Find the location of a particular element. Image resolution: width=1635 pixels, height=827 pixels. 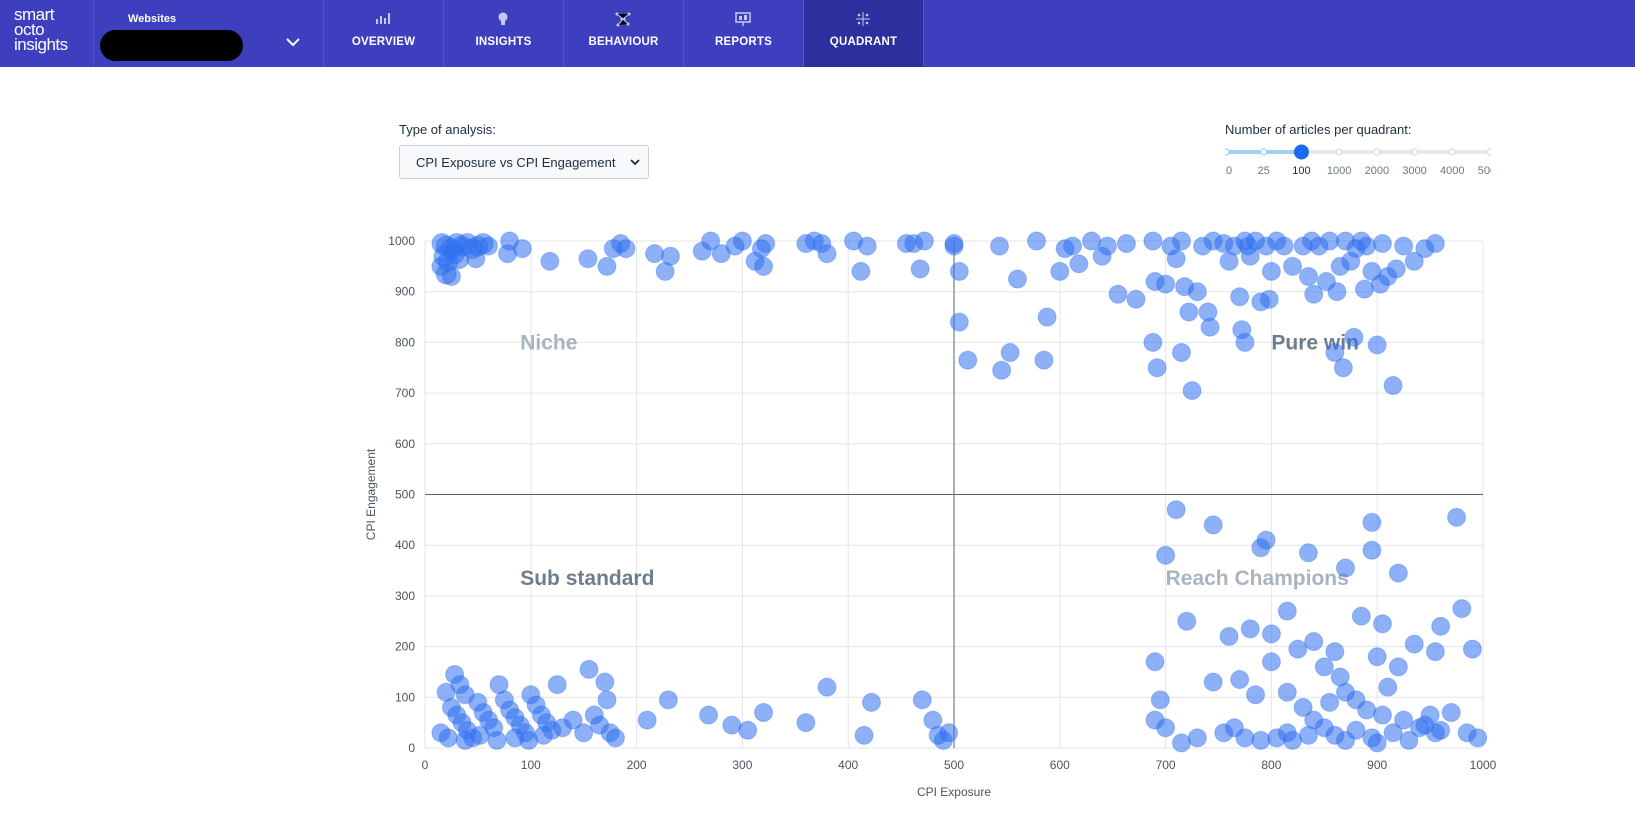

y-tick-label: 800 is located at coordinates (405, 342).